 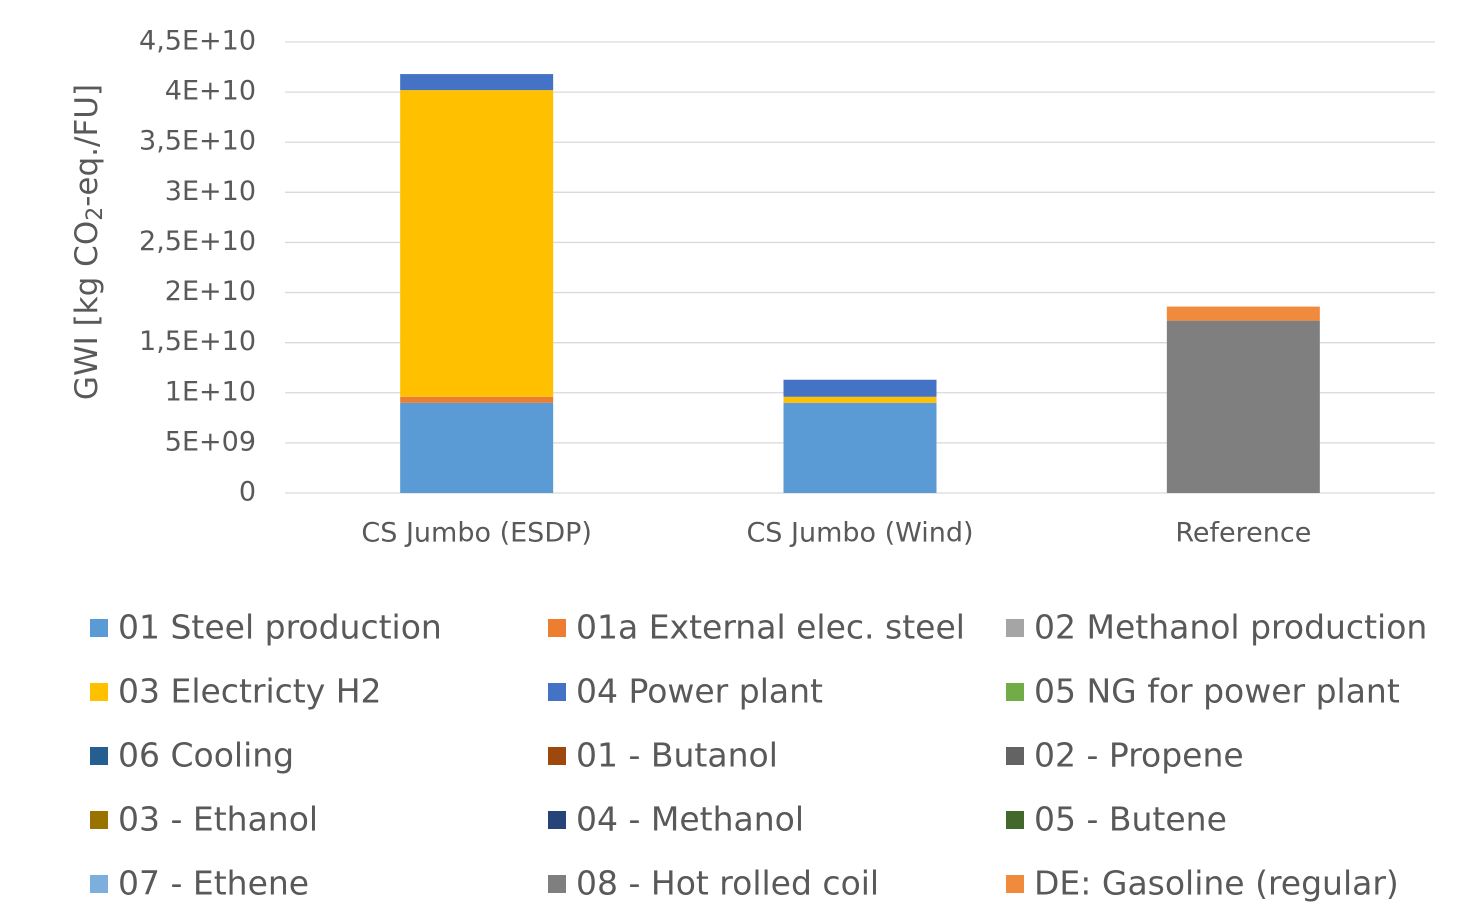 I want to click on y-tick-label: 2E+10, so click(x=210, y=291).